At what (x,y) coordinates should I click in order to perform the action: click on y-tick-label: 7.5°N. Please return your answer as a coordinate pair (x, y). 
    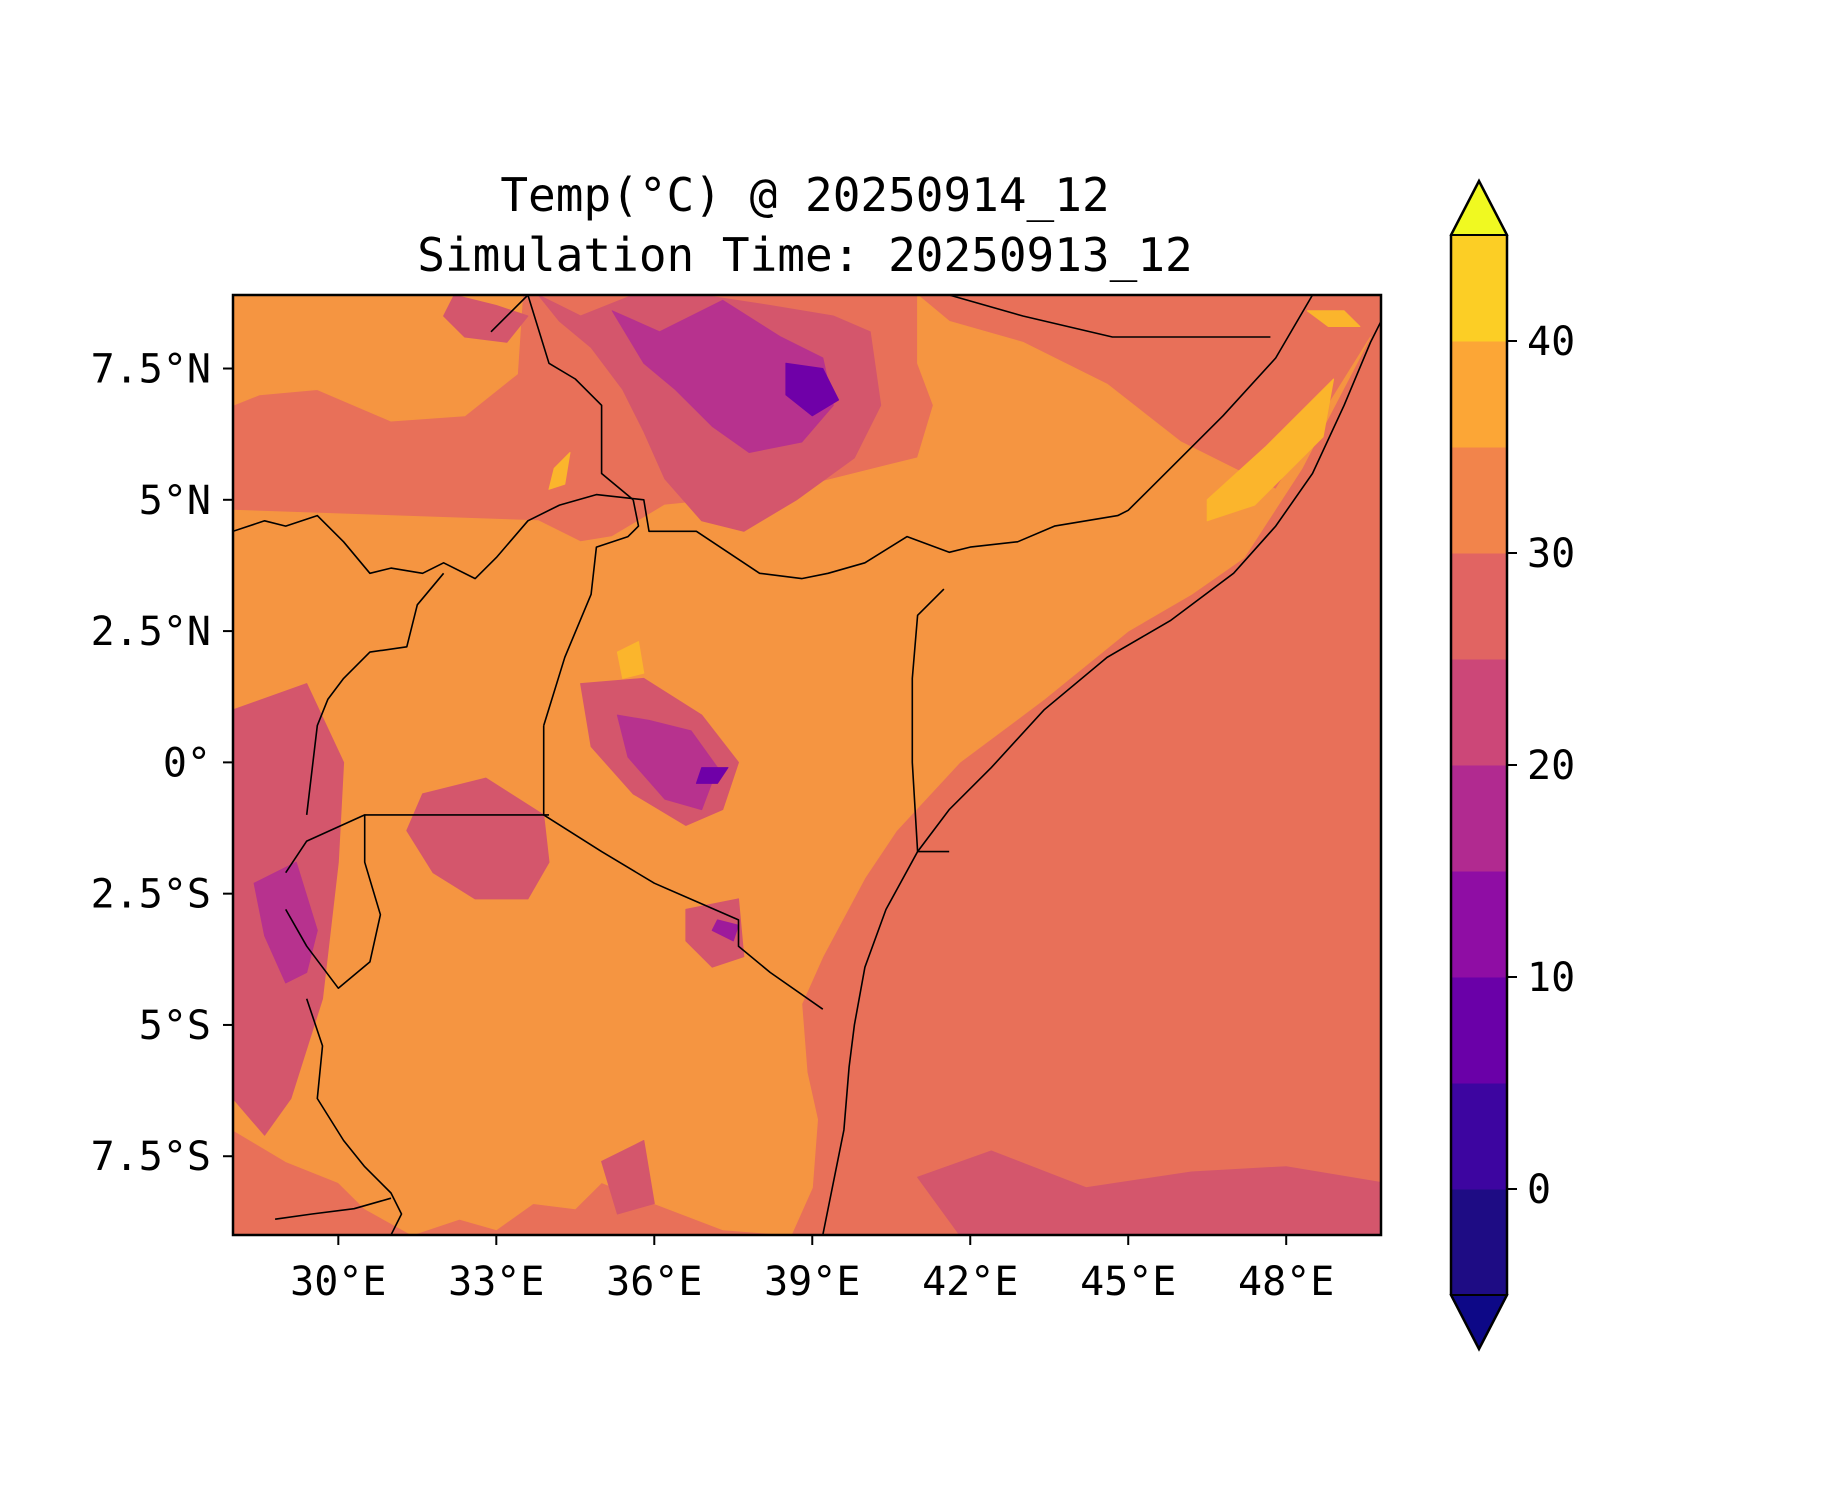
    Looking at the image, I should click on (151, 370).